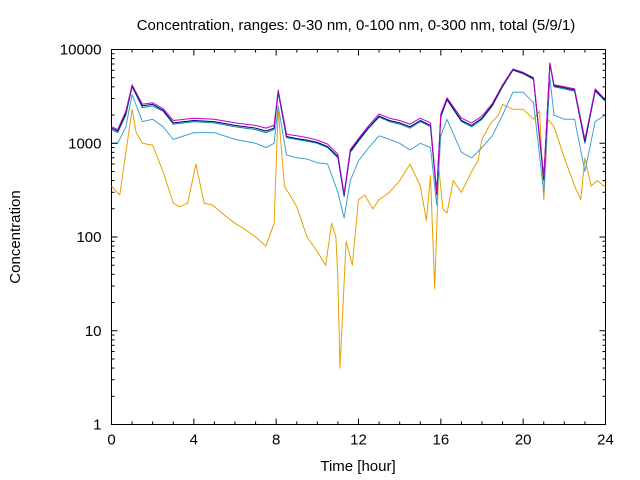 The width and height of the screenshot is (640, 480). I want to click on x-tick-label: 20, so click(523, 440).